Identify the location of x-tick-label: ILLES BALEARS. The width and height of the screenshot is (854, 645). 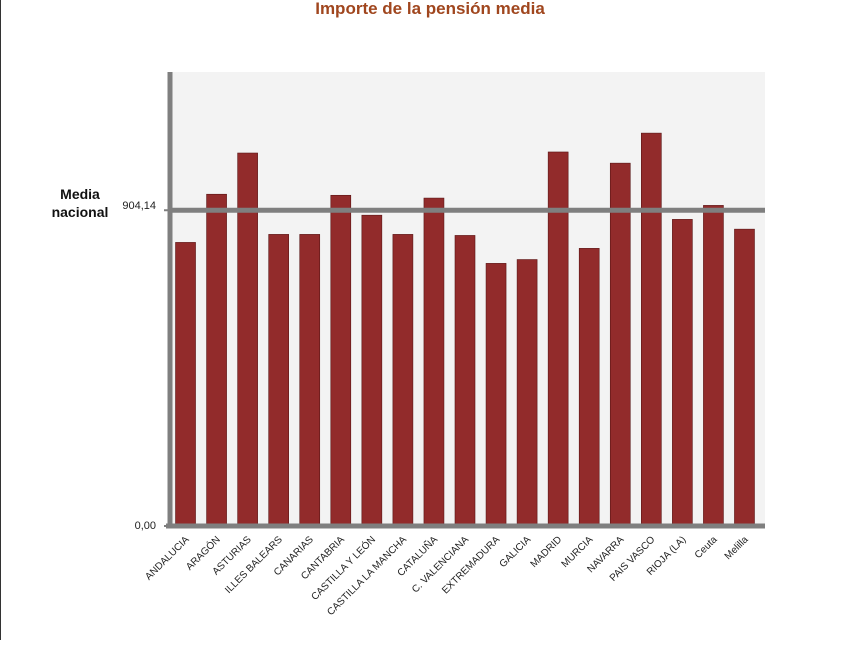
(254, 565).